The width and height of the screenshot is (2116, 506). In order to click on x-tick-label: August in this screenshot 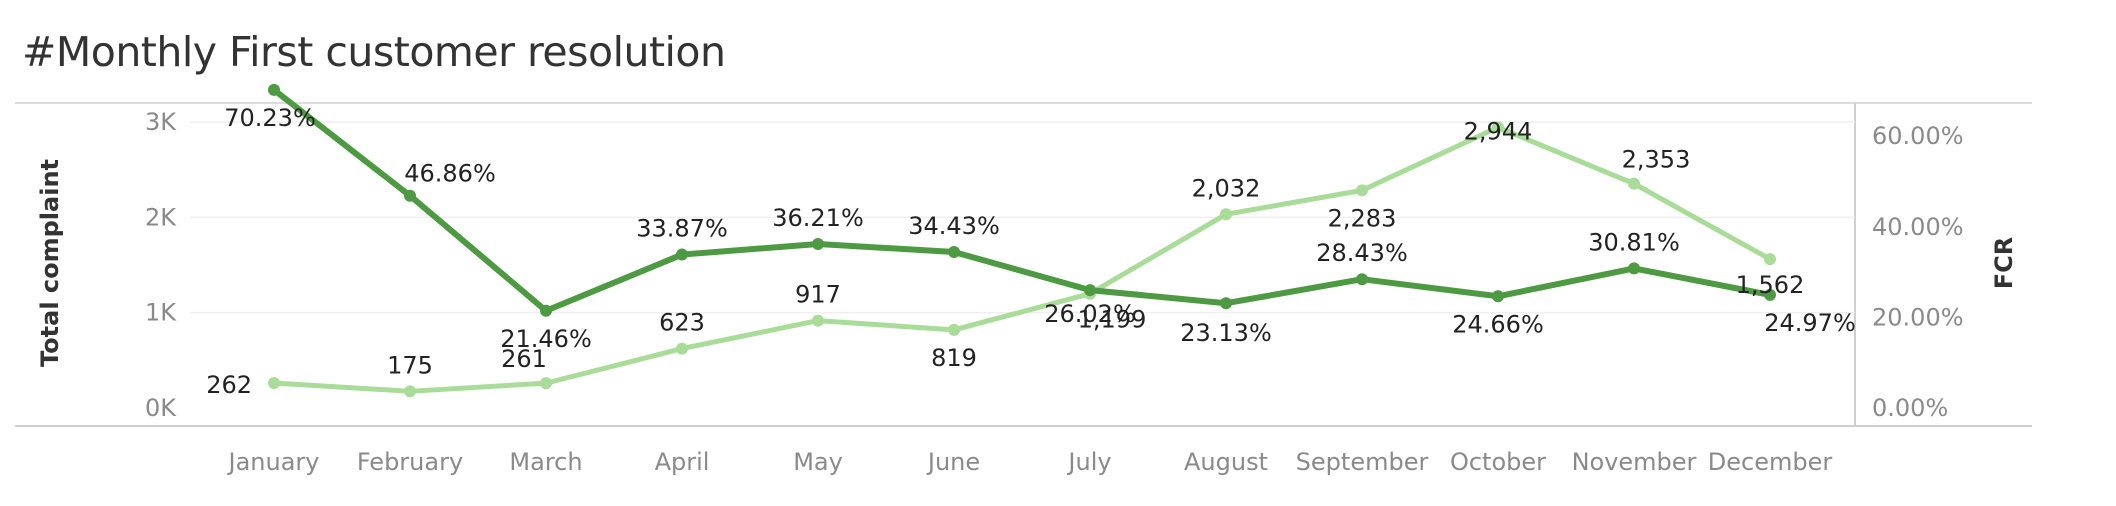, I will do `click(1226, 462)`.